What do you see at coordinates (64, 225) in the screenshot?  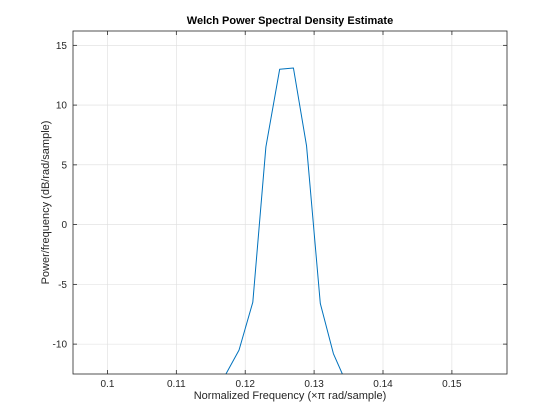 I see `y-tick-label: 0` at bounding box center [64, 225].